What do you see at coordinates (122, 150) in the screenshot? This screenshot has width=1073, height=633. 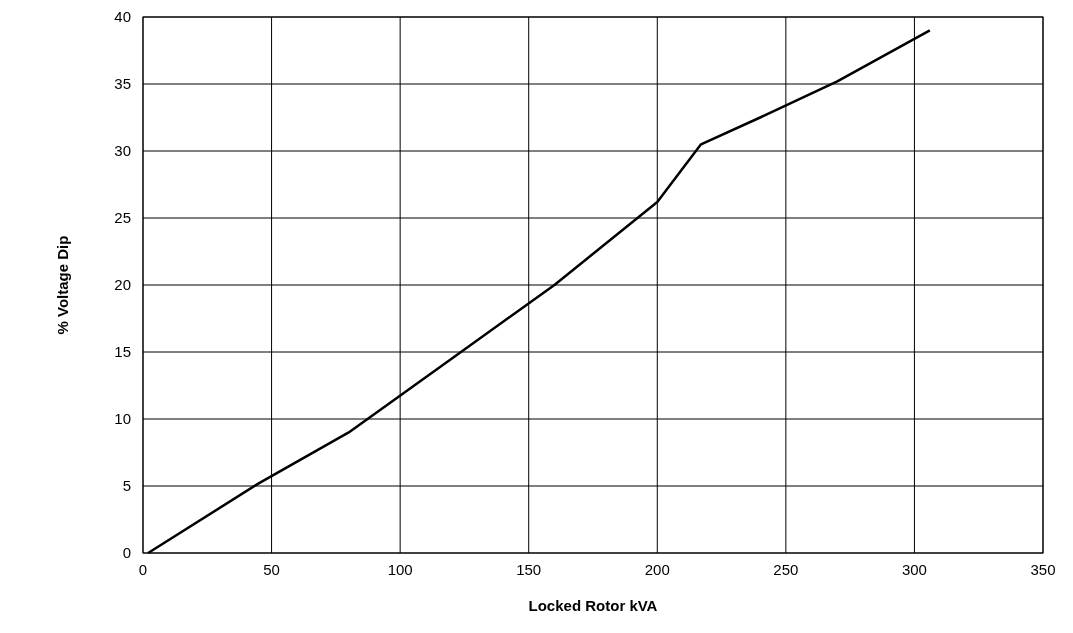 I see `y-tick-label: 30` at bounding box center [122, 150].